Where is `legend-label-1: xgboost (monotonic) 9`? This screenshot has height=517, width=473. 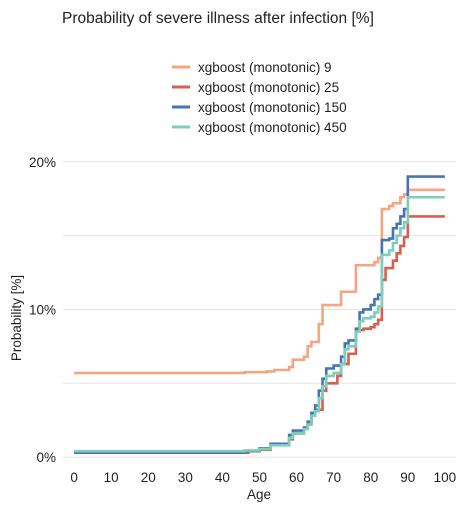 legend-label-1: xgboost (monotonic) 9 is located at coordinates (265, 67).